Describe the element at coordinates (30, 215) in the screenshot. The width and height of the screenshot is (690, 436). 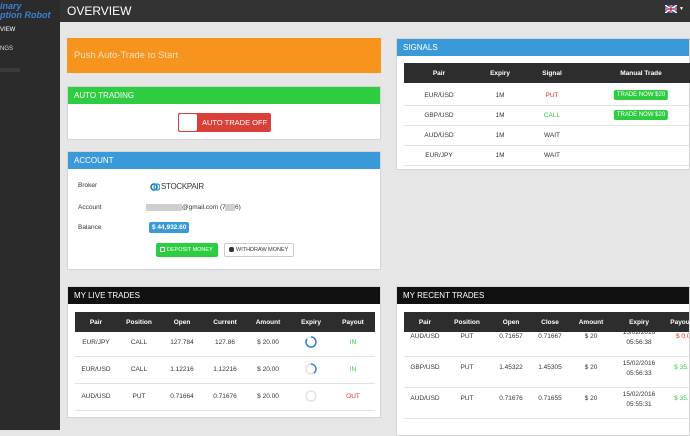
I see `sidebar: inary ption Robot VIEW NGS` at that location.